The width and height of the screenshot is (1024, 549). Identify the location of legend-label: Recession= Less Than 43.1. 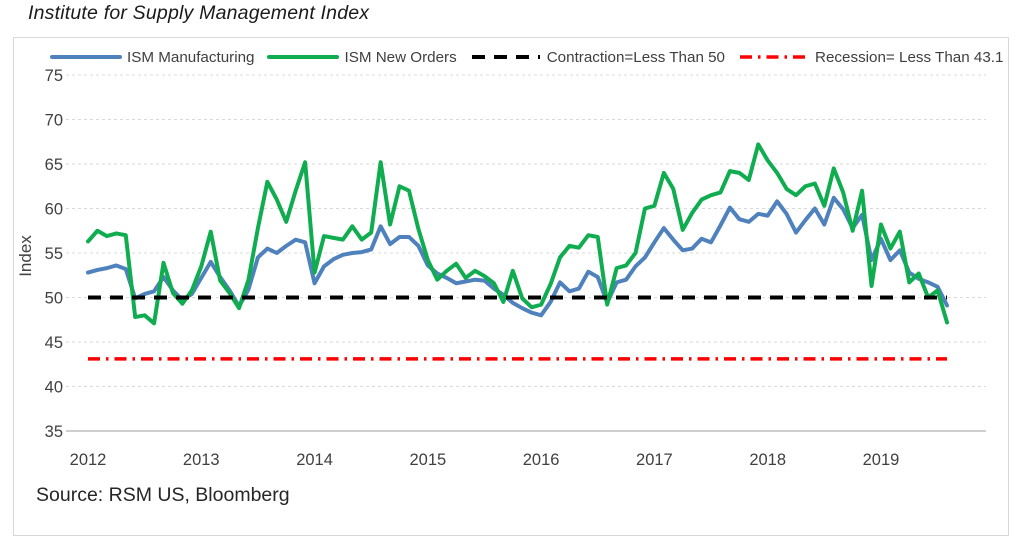
(909, 57).